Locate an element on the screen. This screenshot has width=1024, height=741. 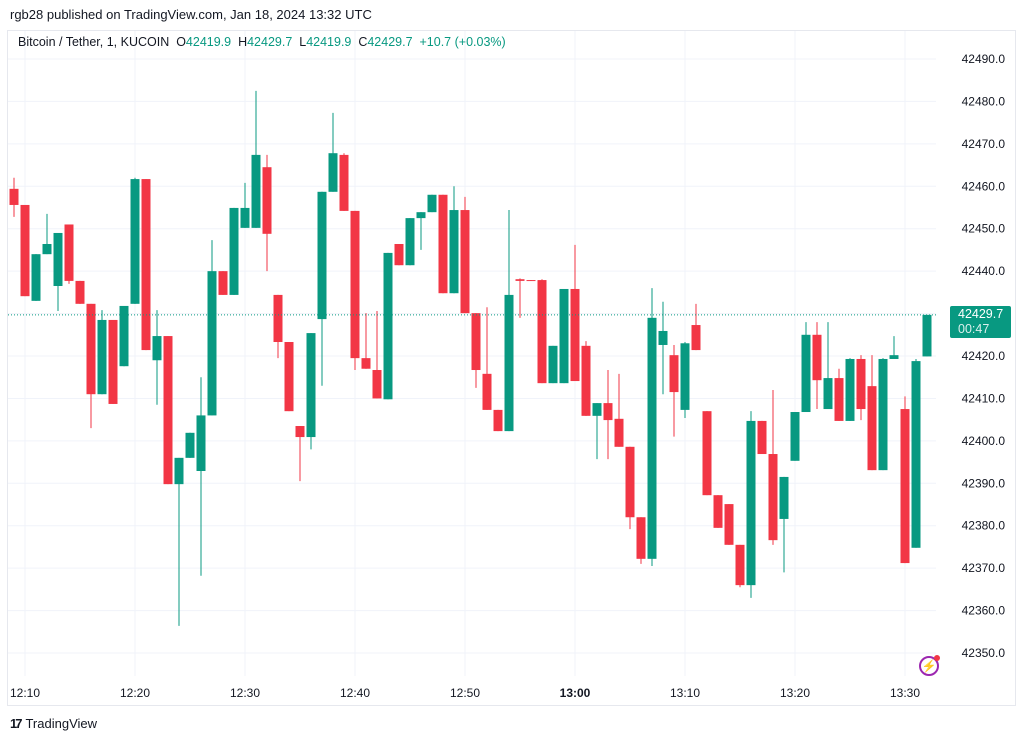
lightning-bolt-icon: ⚡ is located at coordinates (929, 665).